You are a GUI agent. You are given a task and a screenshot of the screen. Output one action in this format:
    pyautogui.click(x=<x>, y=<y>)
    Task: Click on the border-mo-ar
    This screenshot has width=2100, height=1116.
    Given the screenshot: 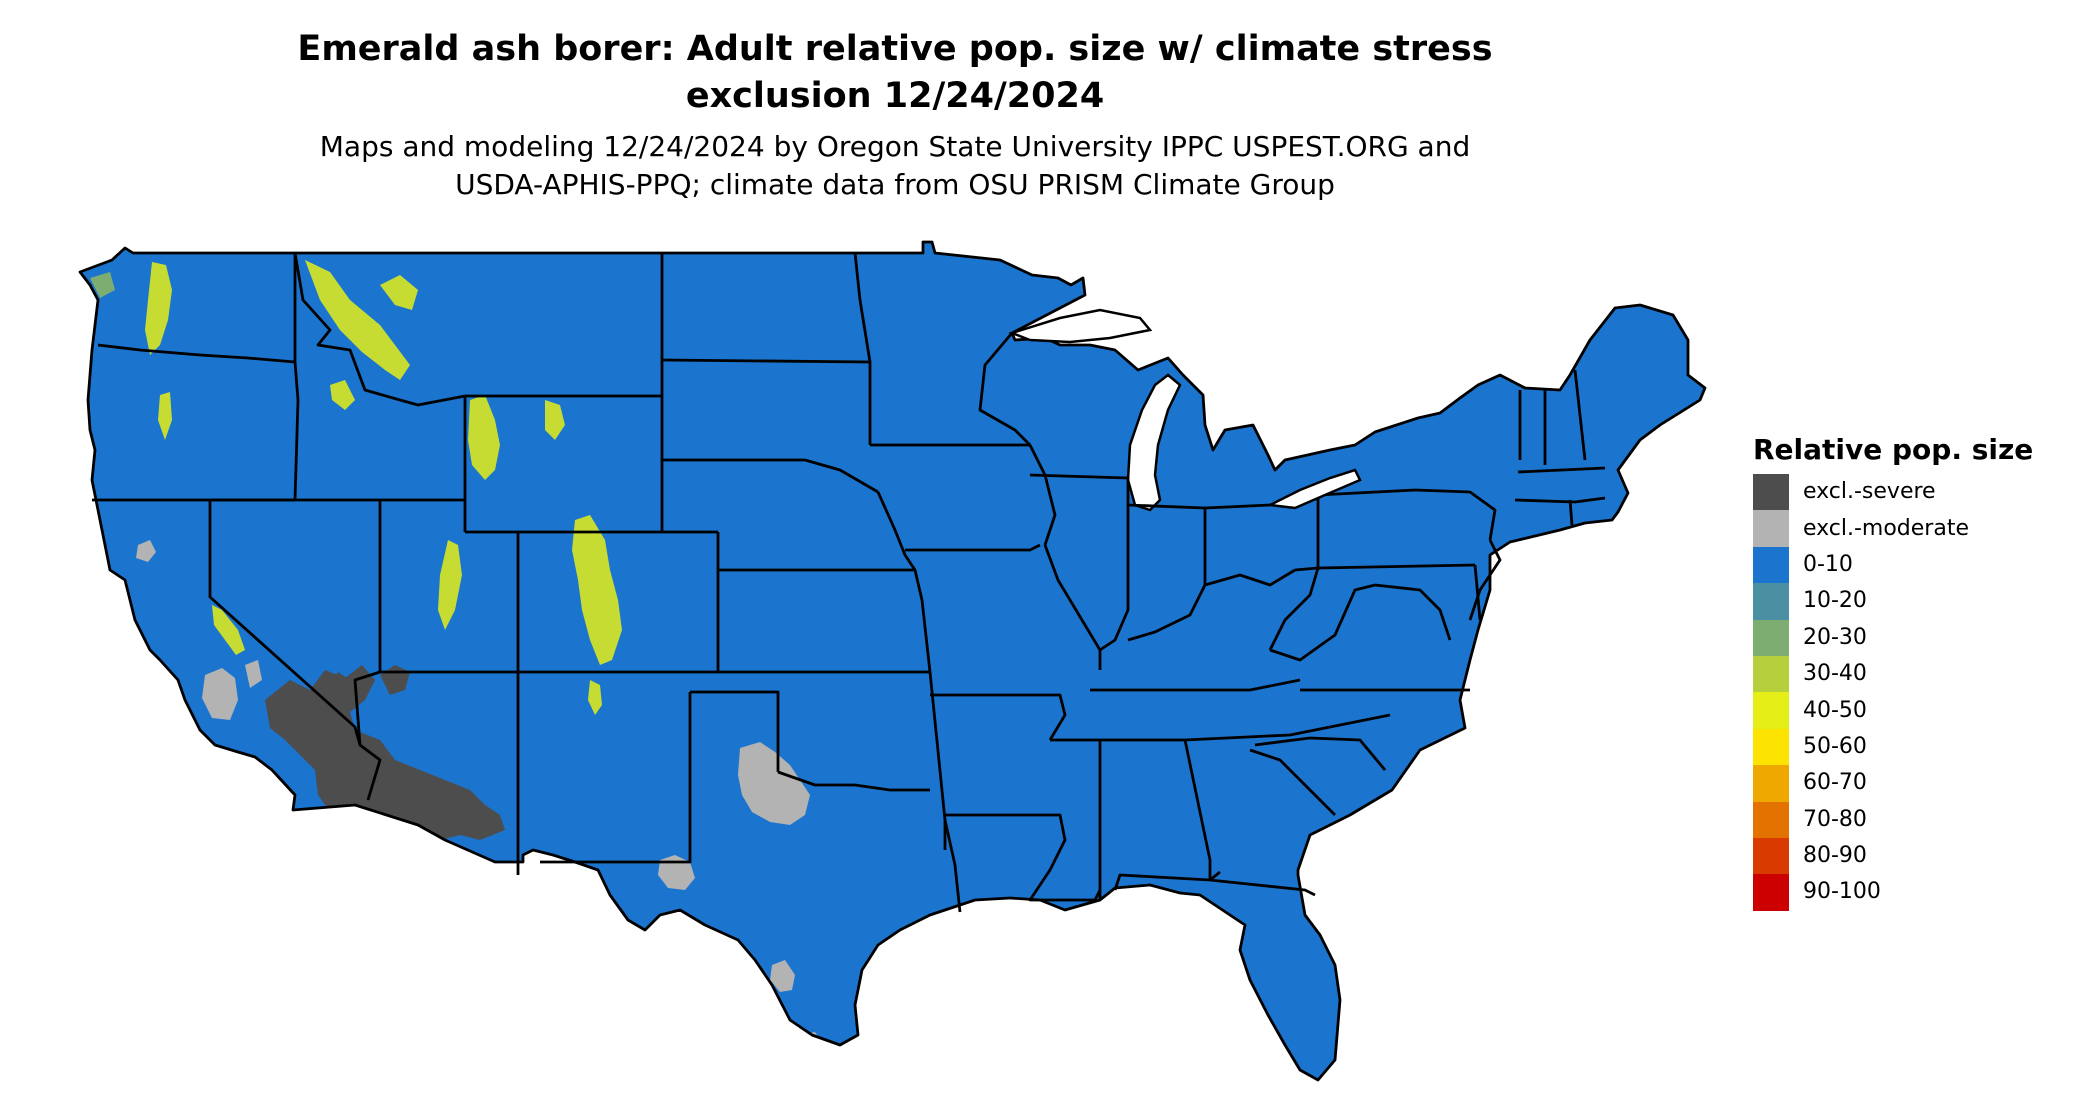 What is the action you would take?
    pyautogui.click(x=998, y=717)
    